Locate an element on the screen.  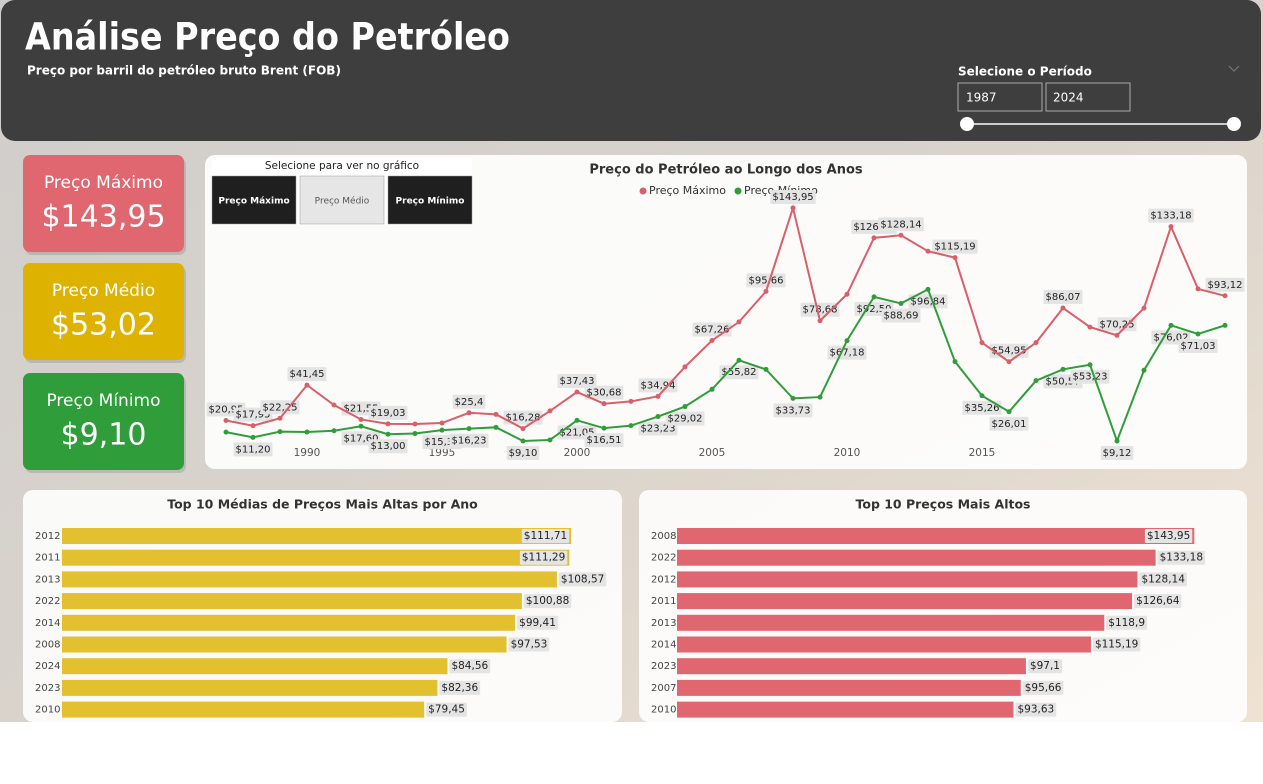
data-label: $17,60 is located at coordinates (361, 438).